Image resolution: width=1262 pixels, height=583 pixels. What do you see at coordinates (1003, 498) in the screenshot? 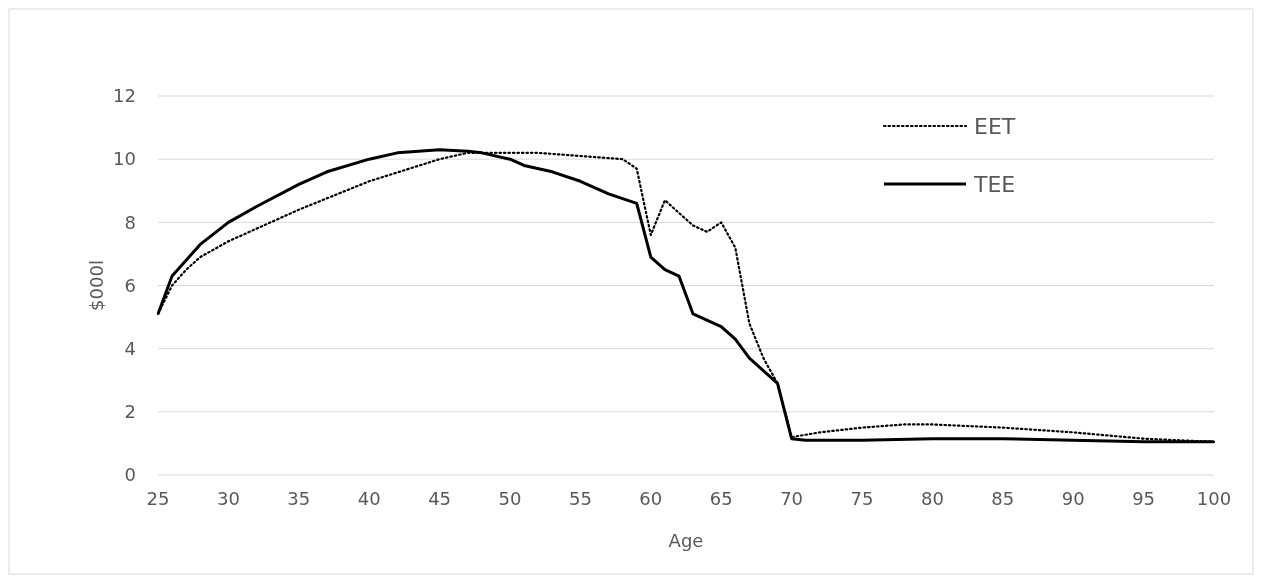
I see `x-tick-label: 85` at bounding box center [1003, 498].